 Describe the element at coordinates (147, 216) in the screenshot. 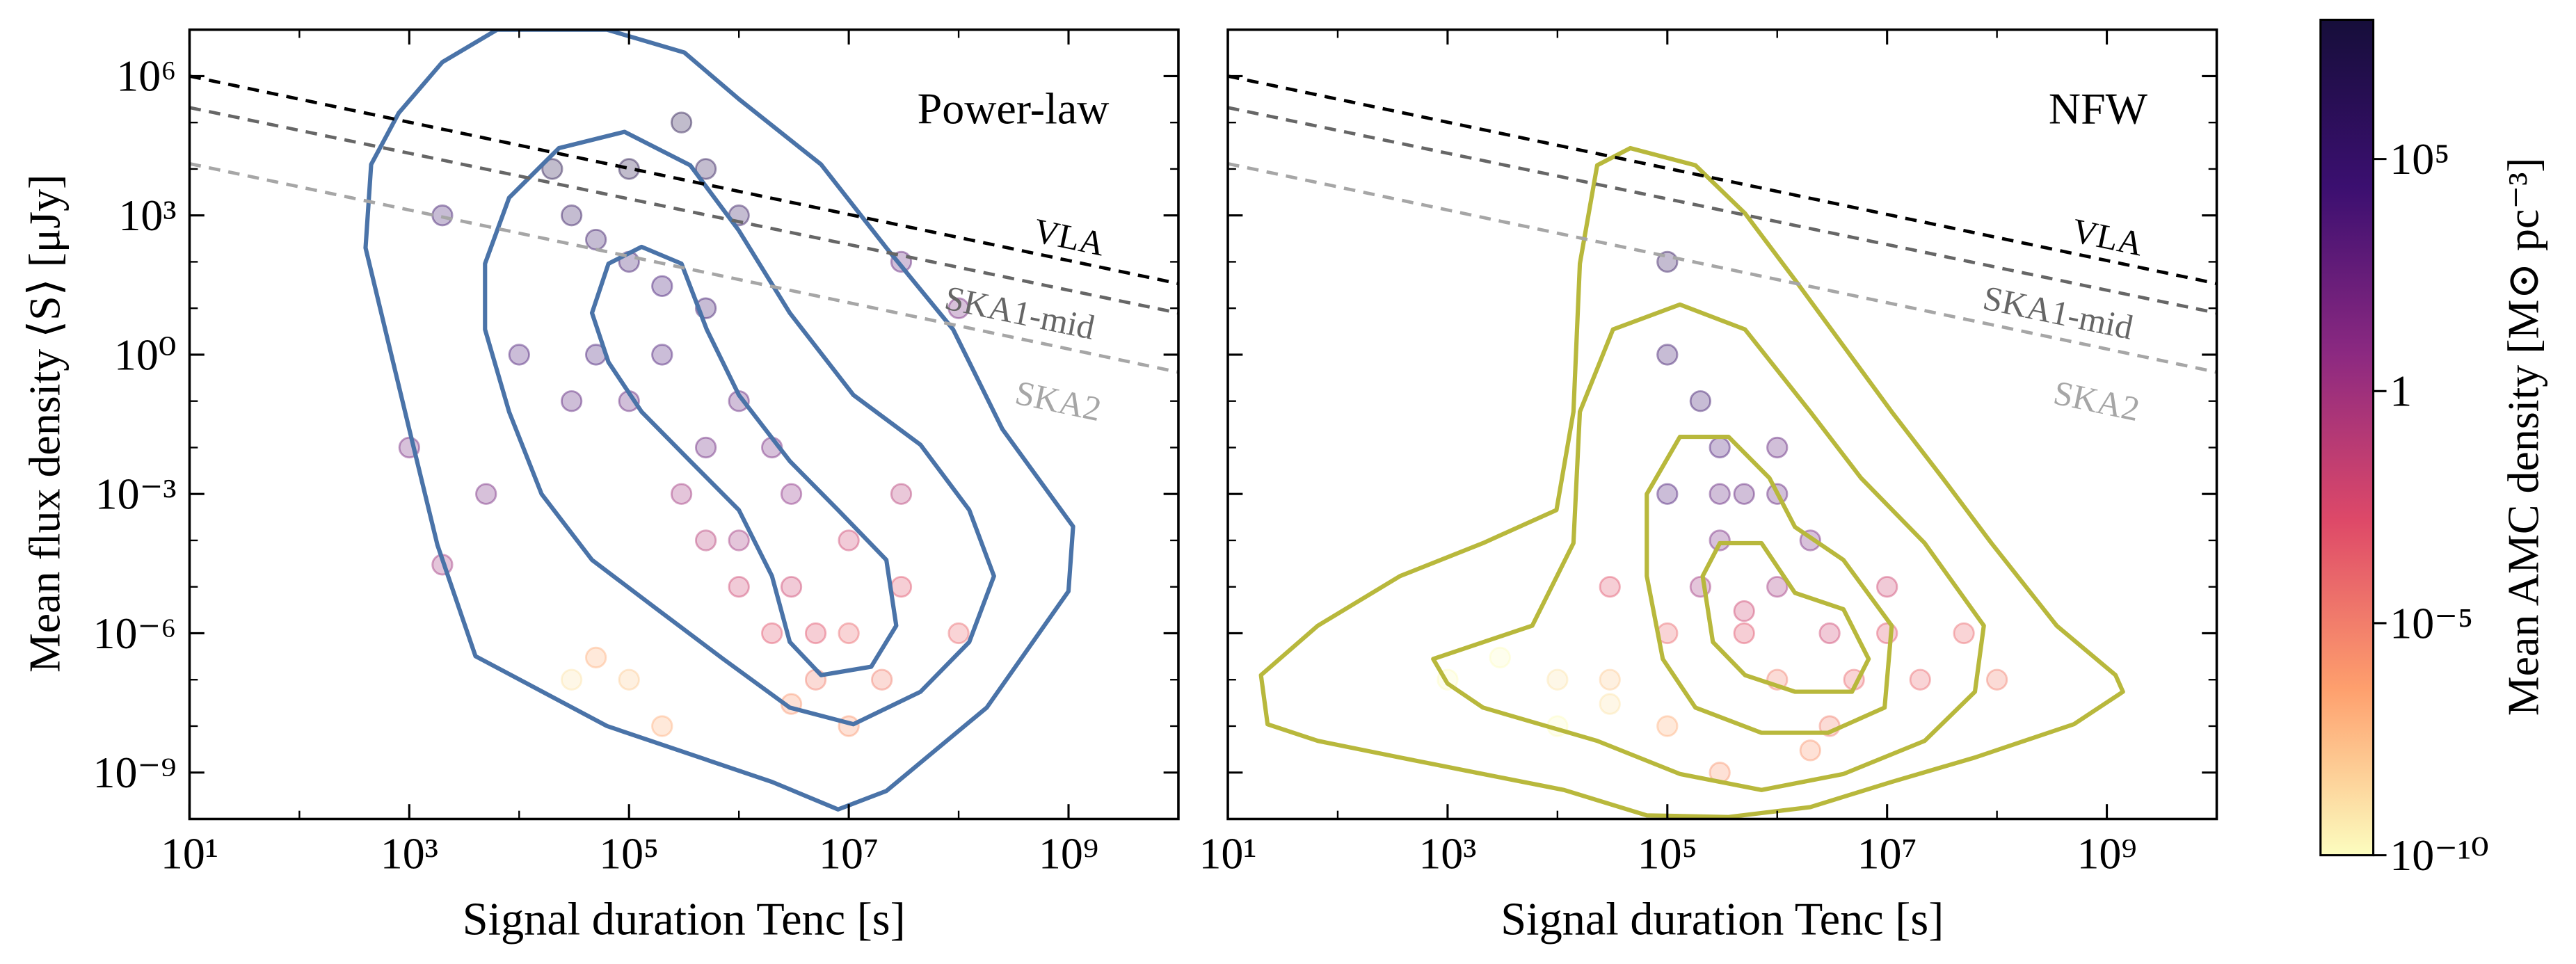

I see `y-tick-label: 10³` at that location.